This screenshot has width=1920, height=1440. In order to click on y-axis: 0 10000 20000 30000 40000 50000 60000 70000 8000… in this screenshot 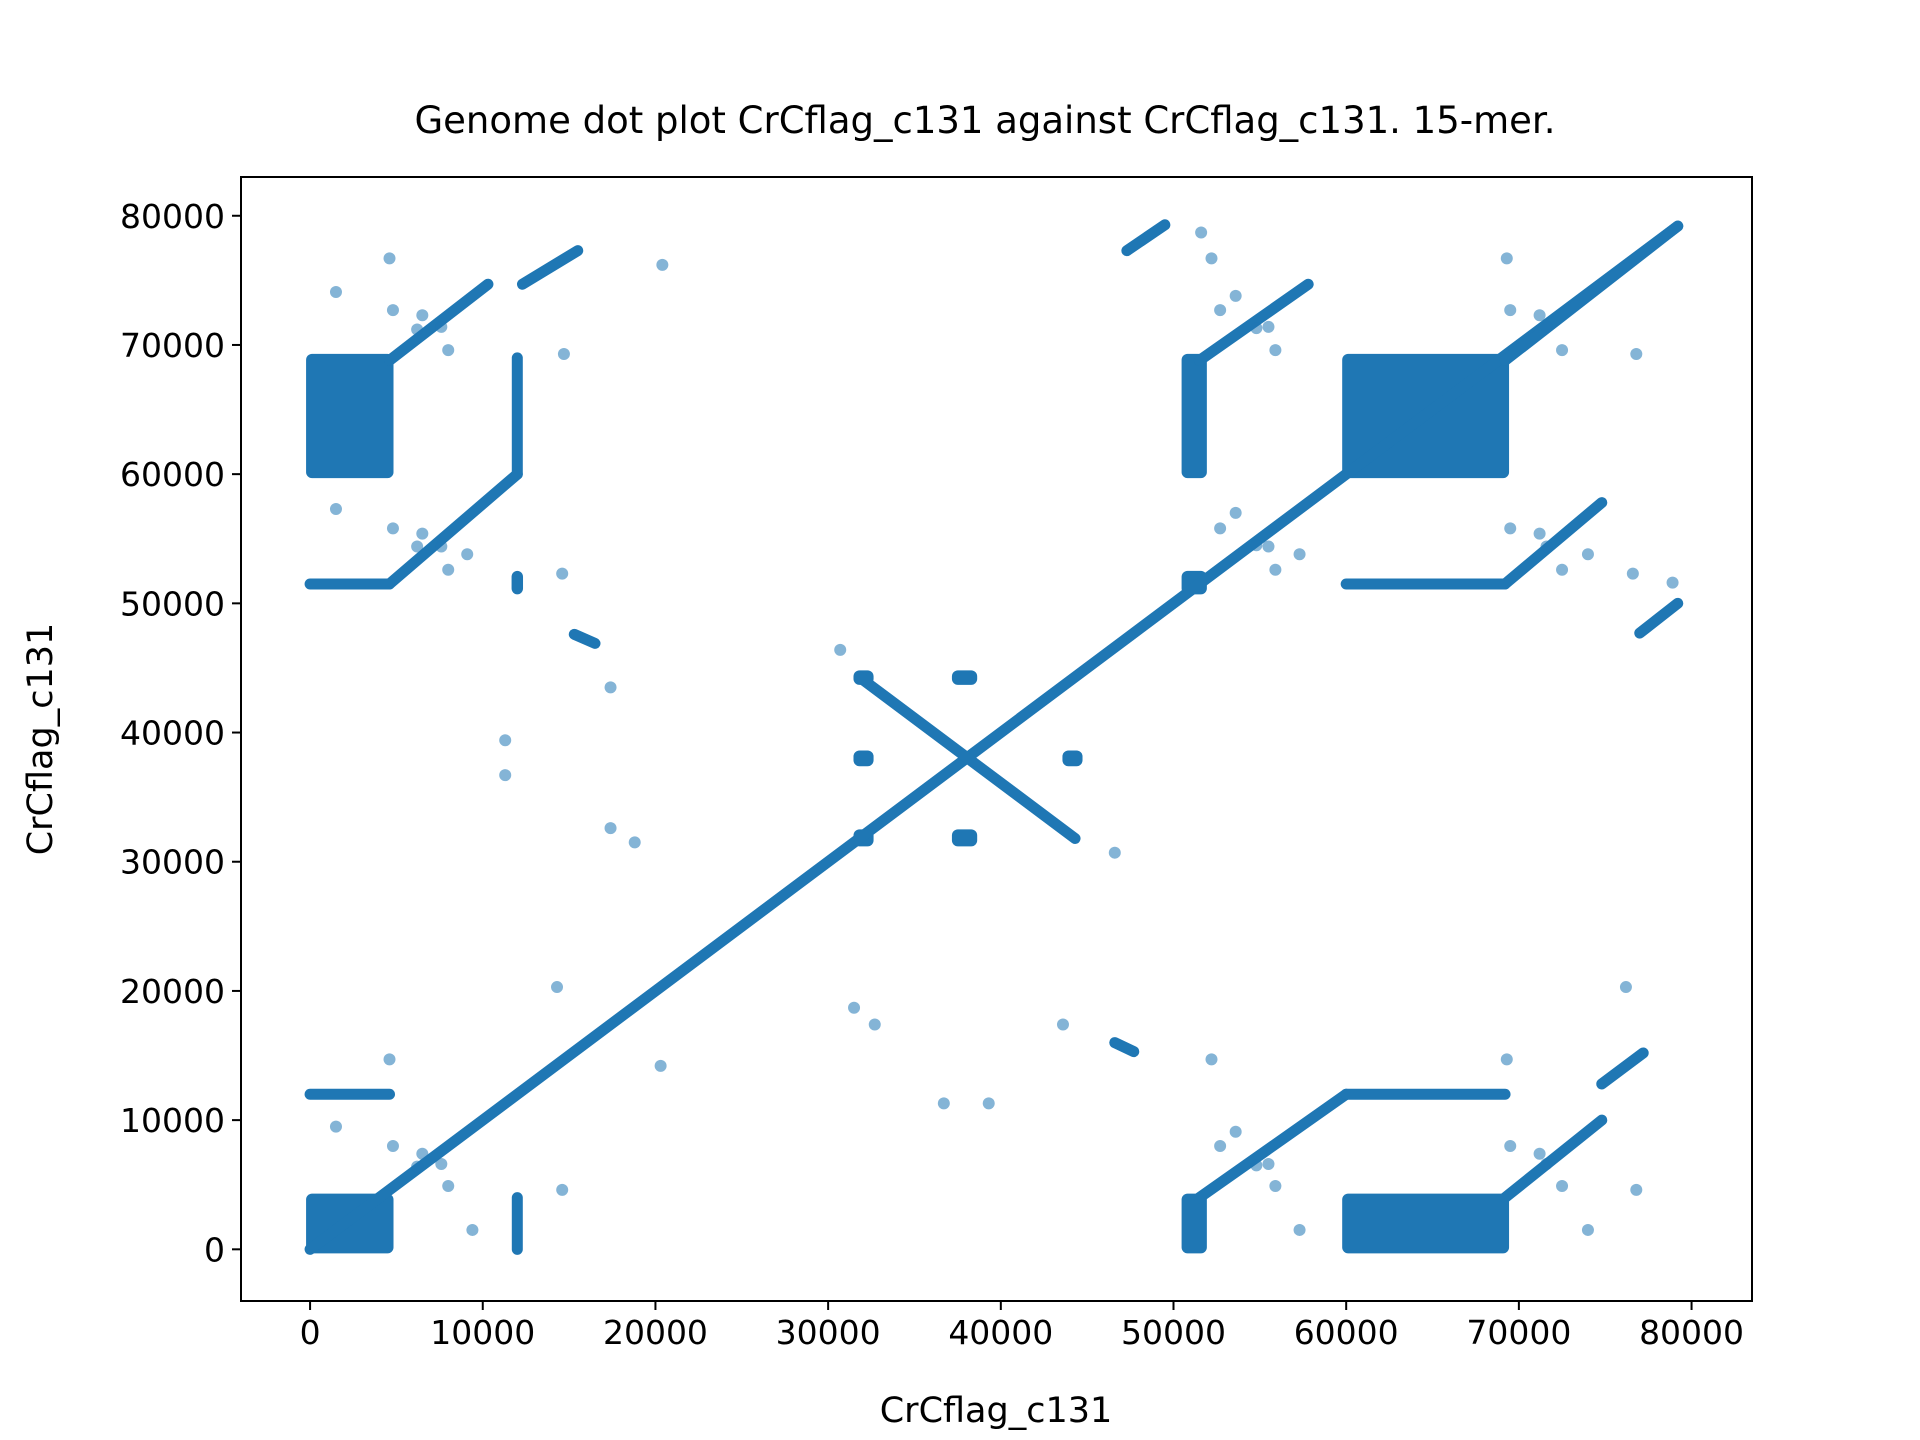, I will do `click(180, 733)`.